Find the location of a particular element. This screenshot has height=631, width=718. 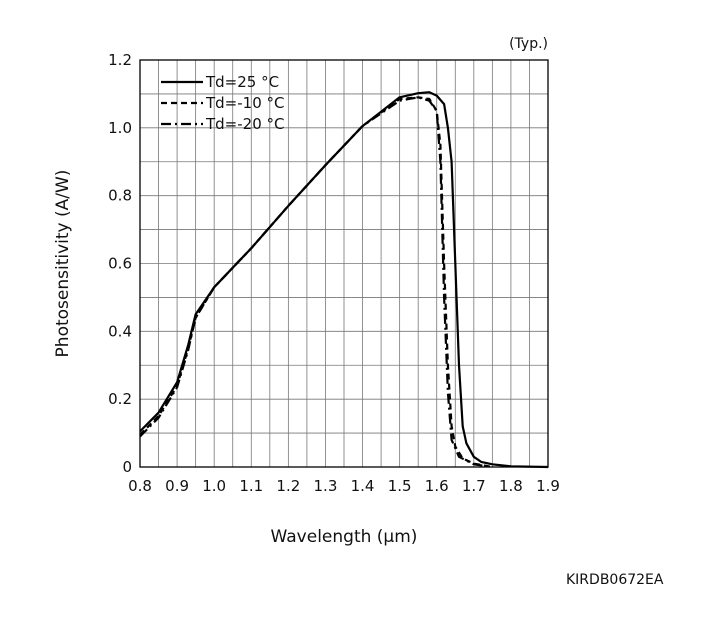

legend-label: Td=25 °C is located at coordinates (242, 82).